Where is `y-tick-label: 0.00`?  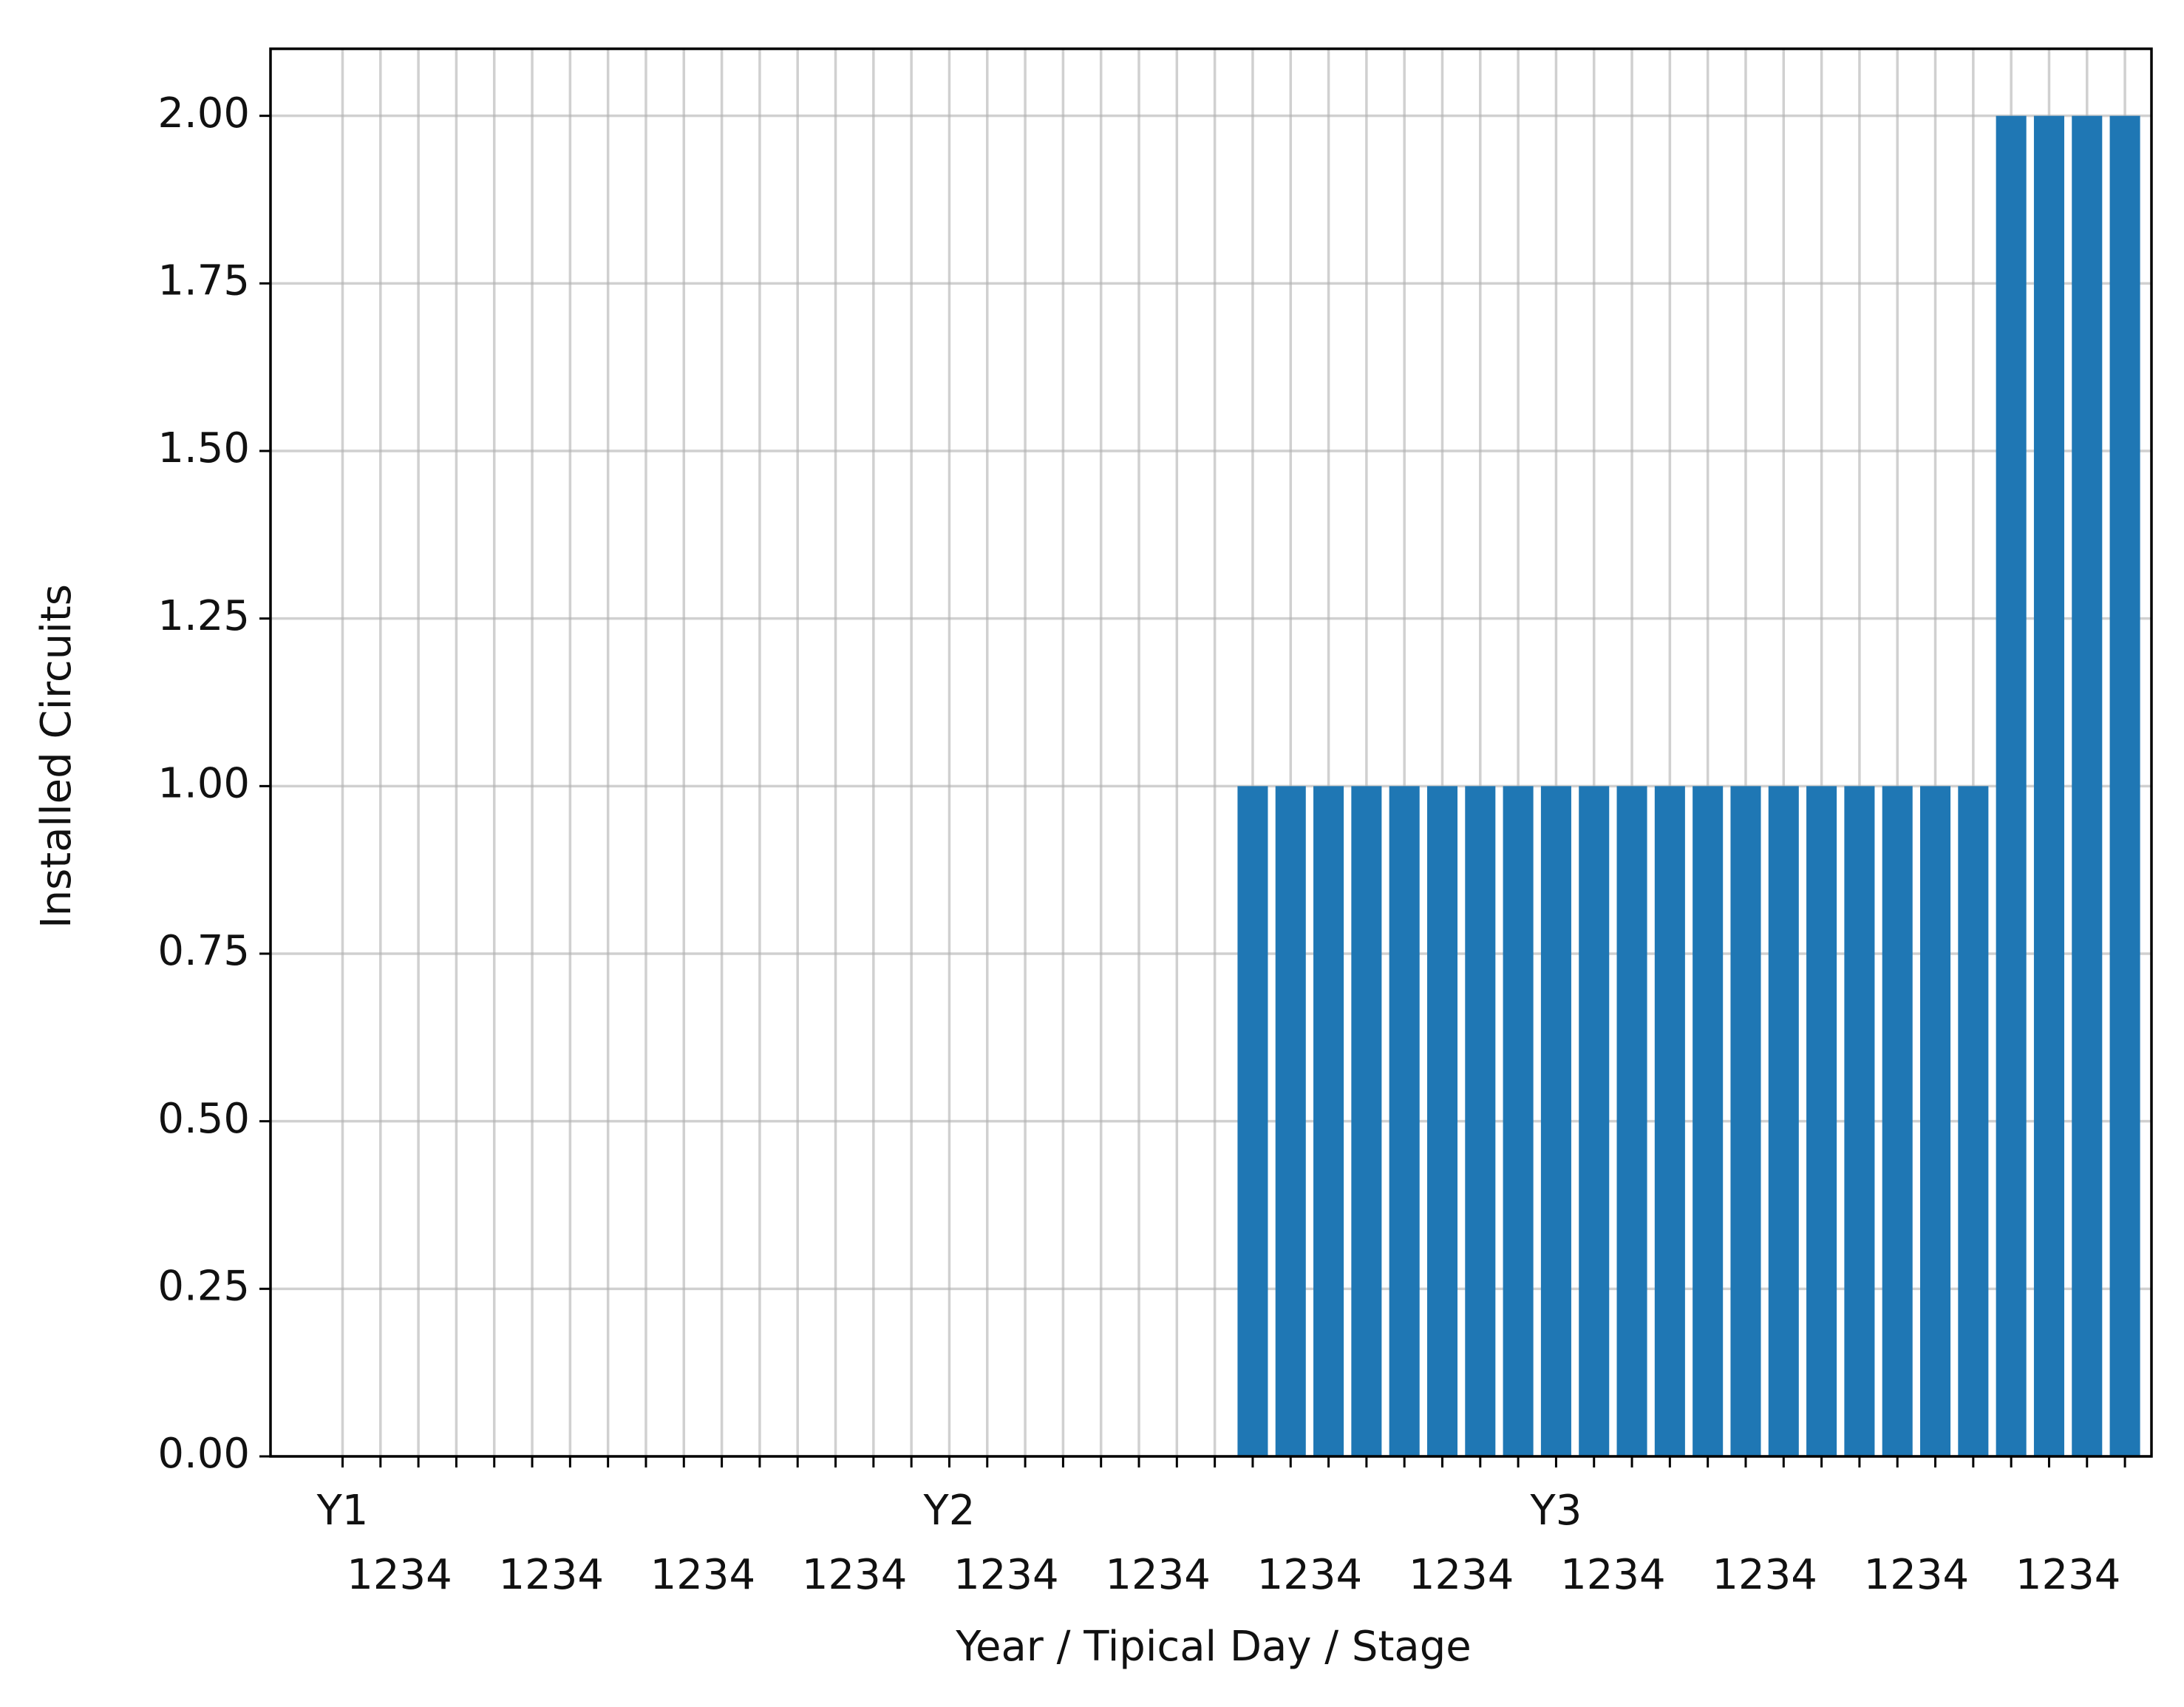
y-tick-label: 0.00 is located at coordinates (203, 1454).